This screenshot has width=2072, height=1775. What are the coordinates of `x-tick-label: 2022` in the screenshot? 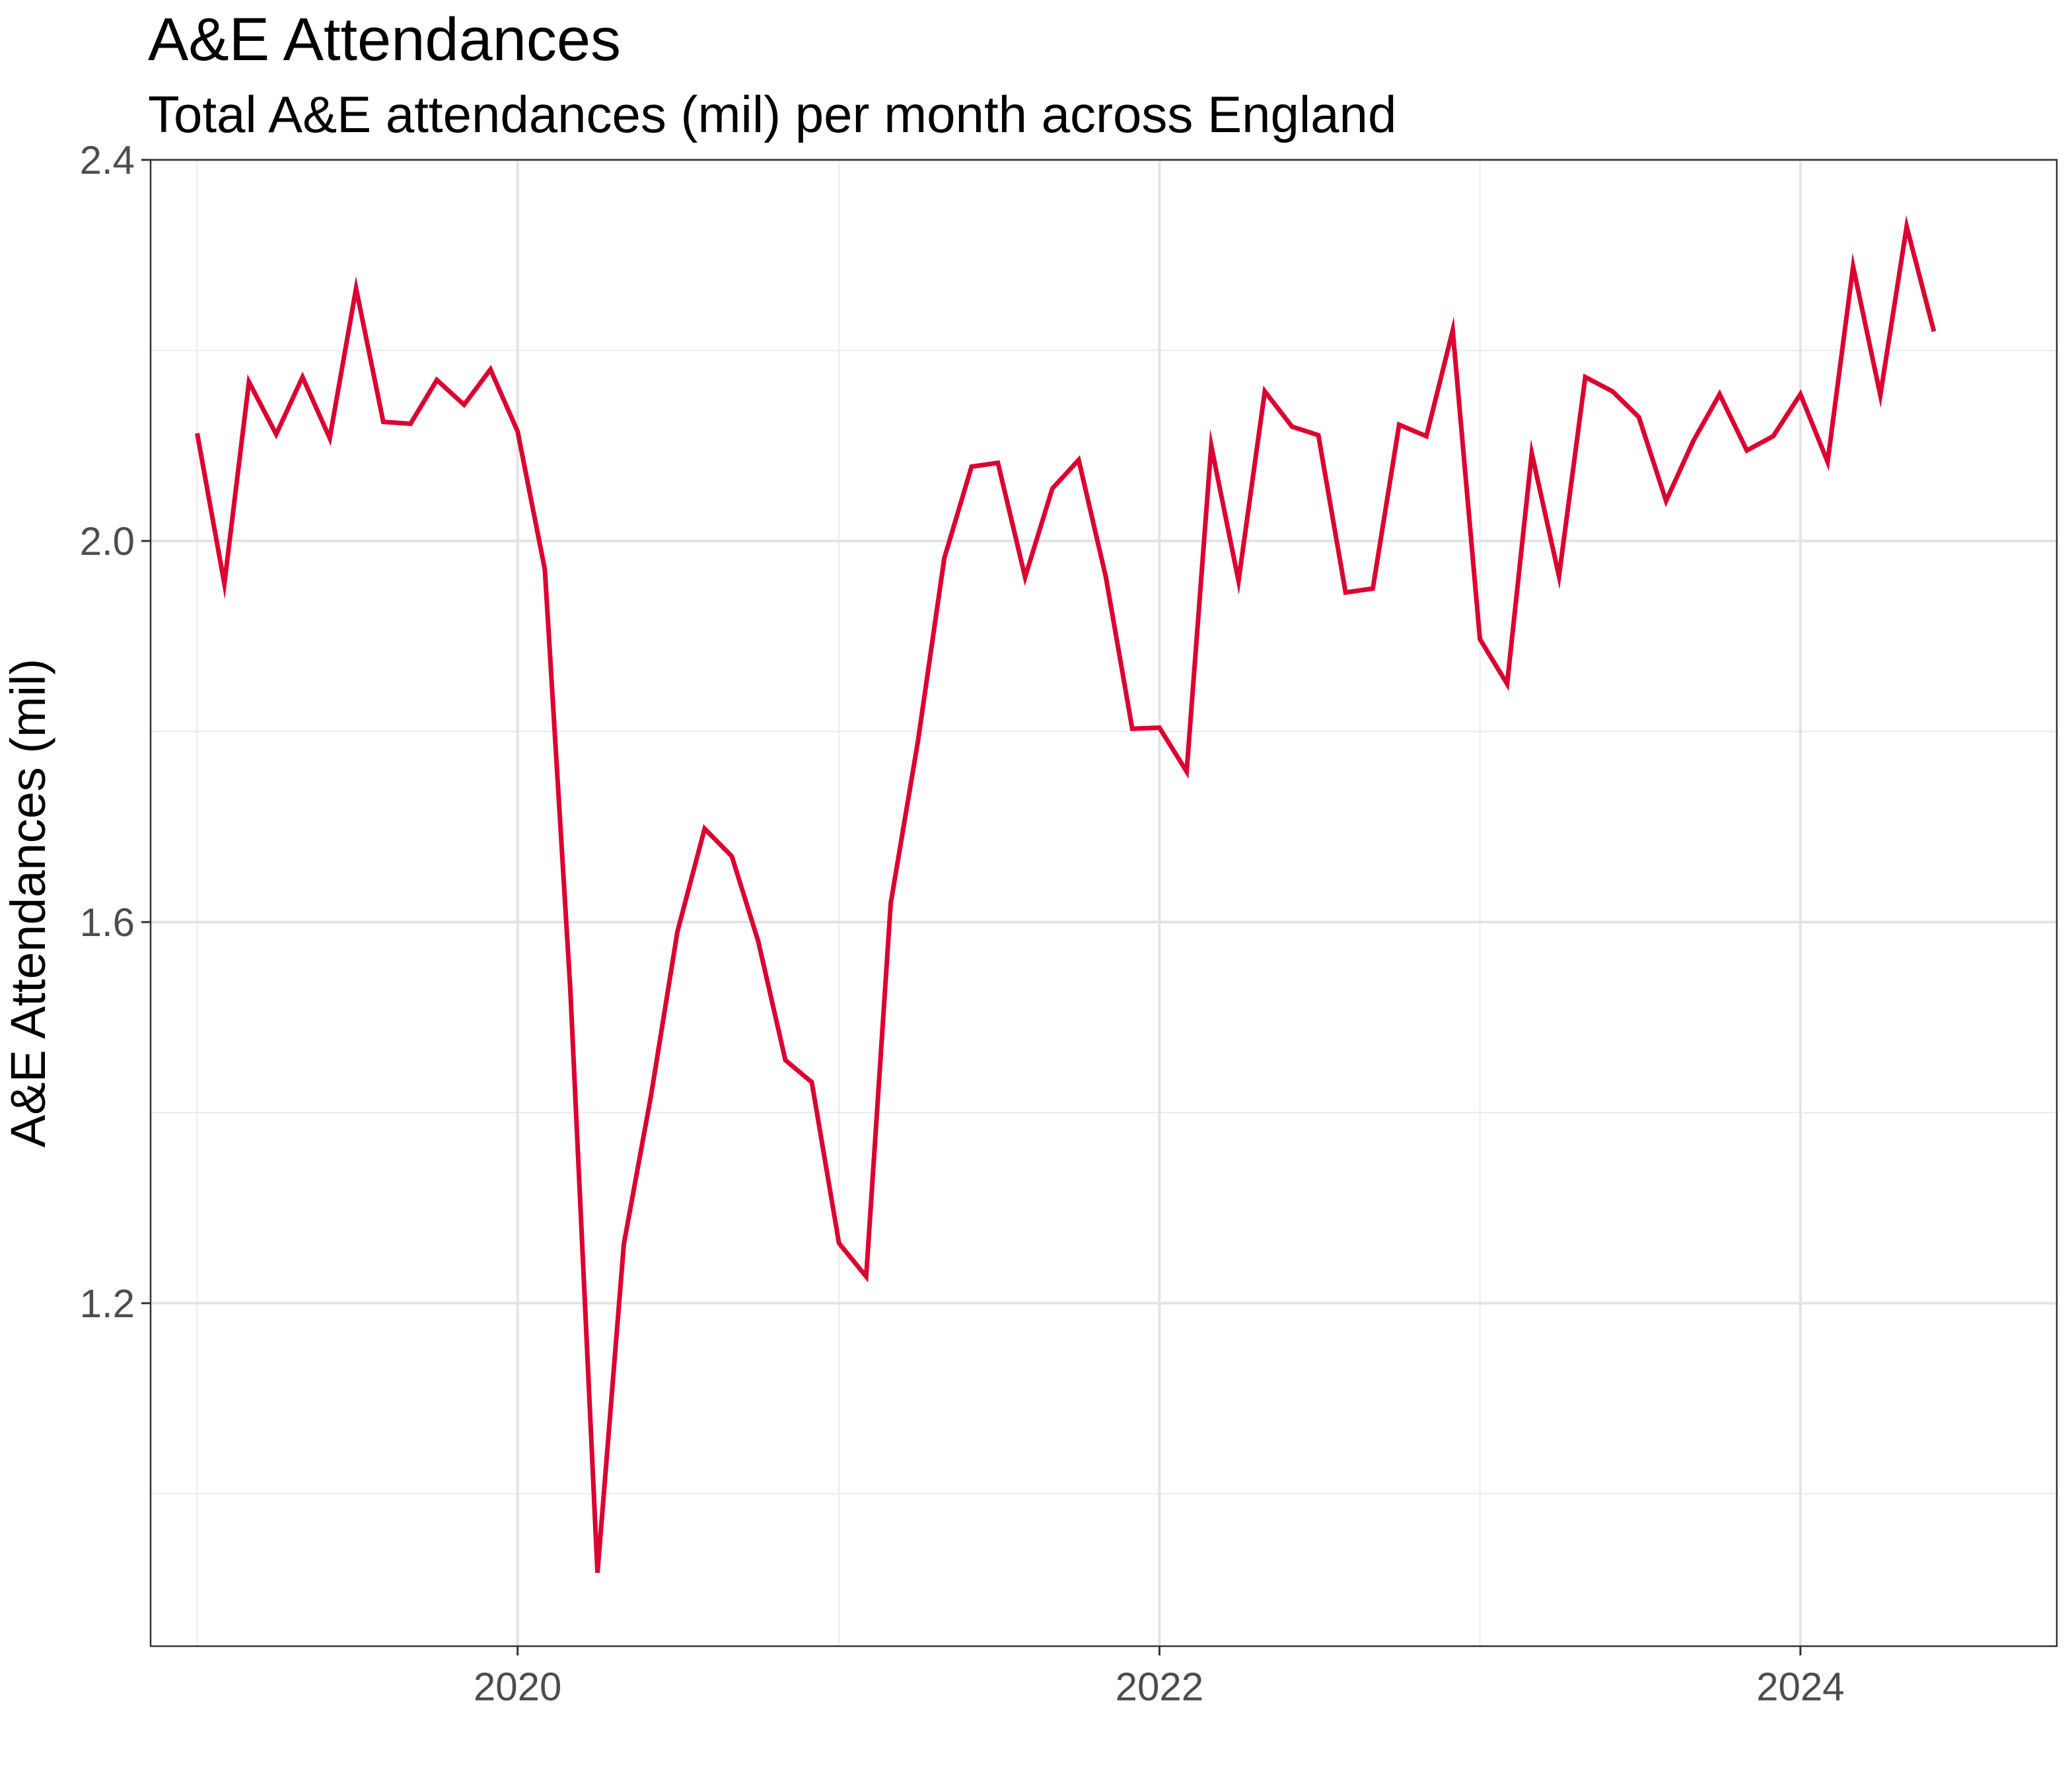 It's located at (1159, 1687).